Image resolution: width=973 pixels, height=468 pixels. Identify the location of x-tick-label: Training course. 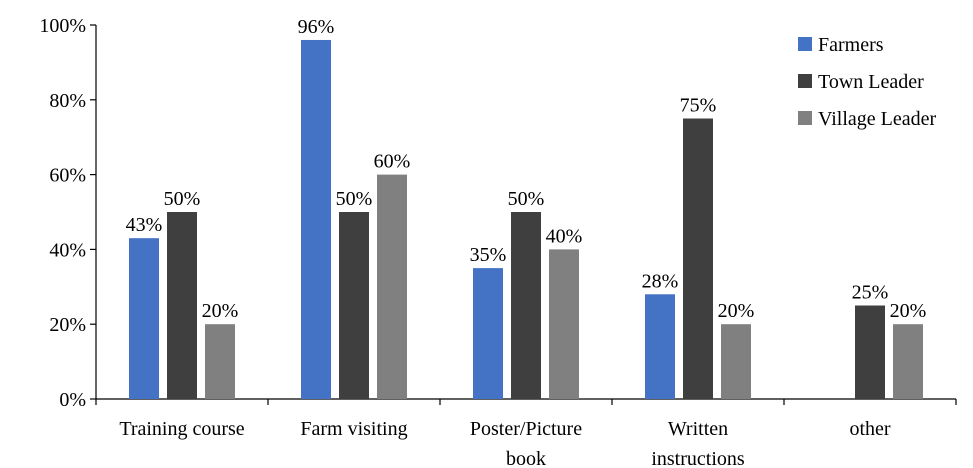
(181, 429).